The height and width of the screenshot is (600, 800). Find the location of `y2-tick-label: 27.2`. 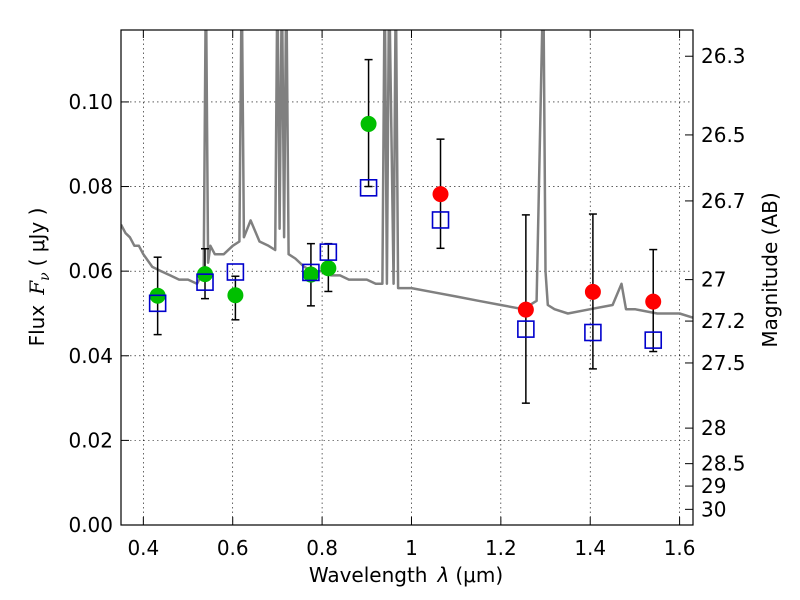

y2-tick-label: 27.2 is located at coordinates (723, 321).